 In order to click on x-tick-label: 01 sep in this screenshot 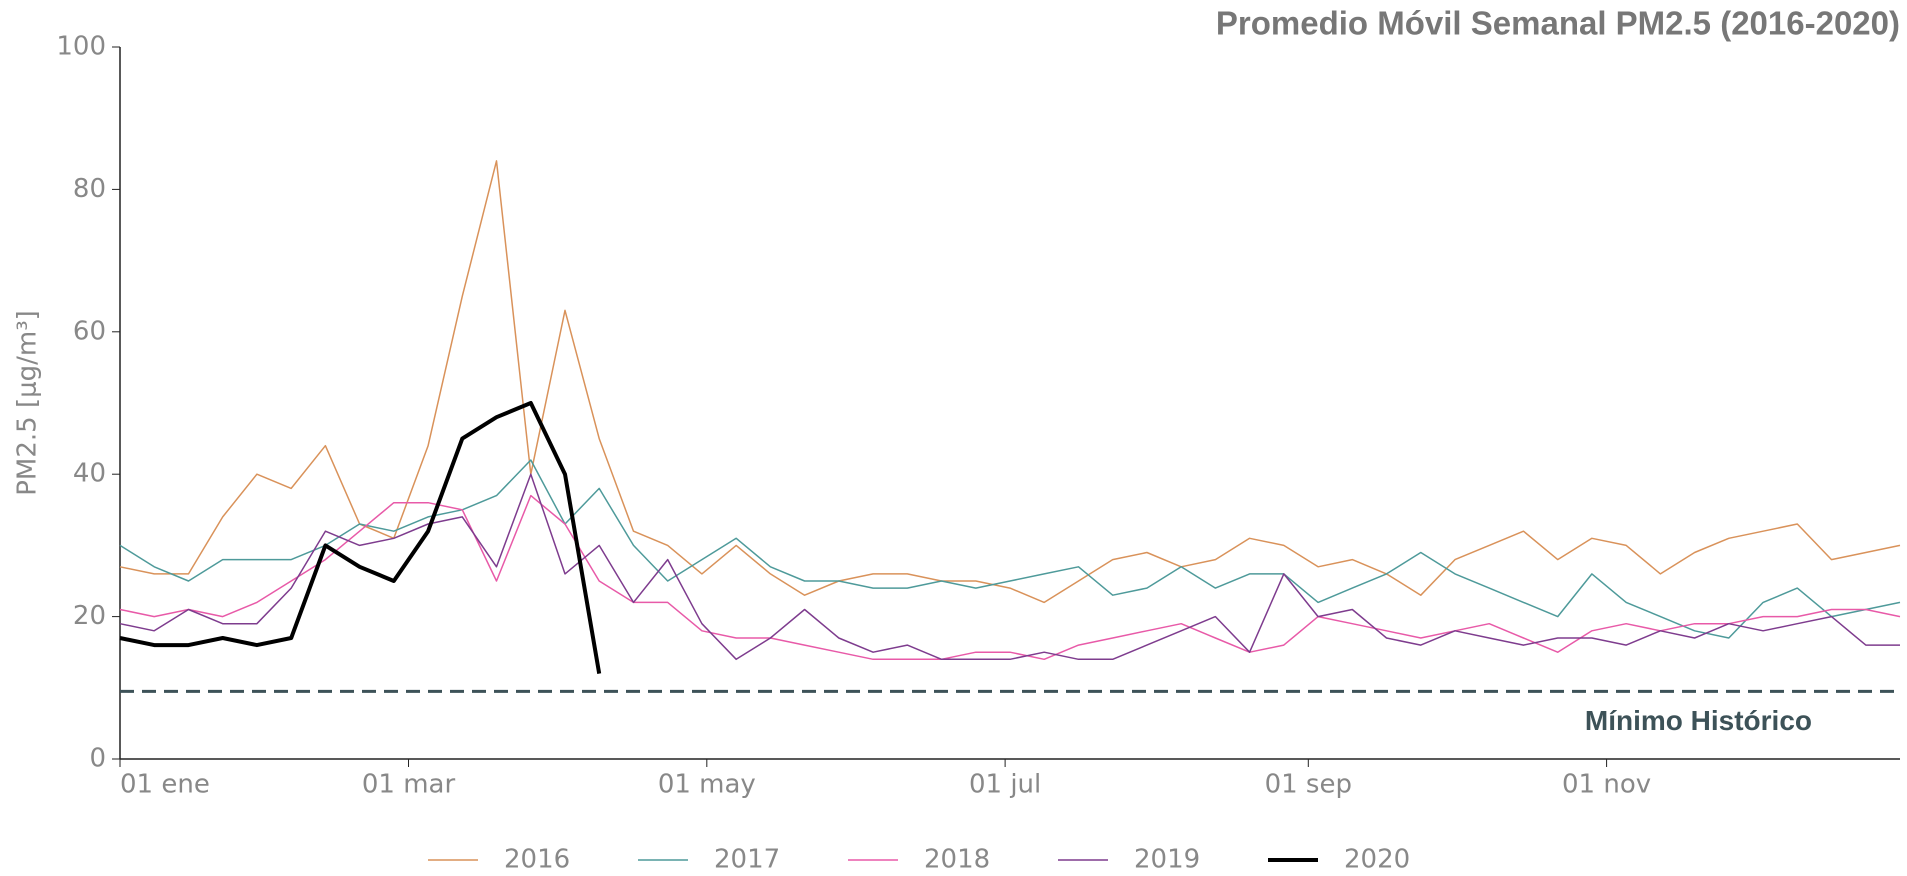, I will do `click(1308, 785)`.